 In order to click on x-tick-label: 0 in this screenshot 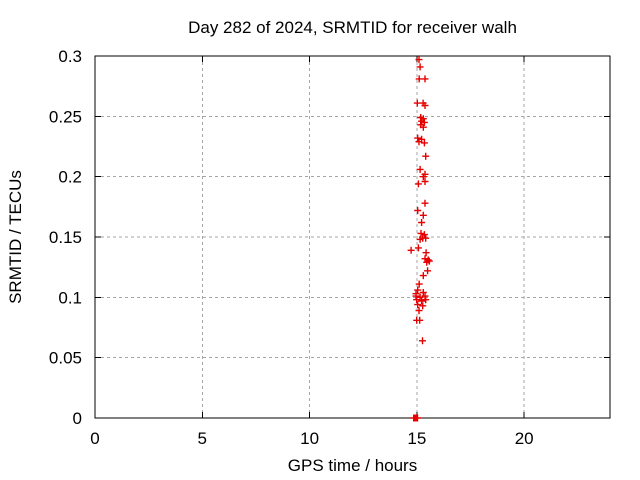, I will do `click(94, 438)`.